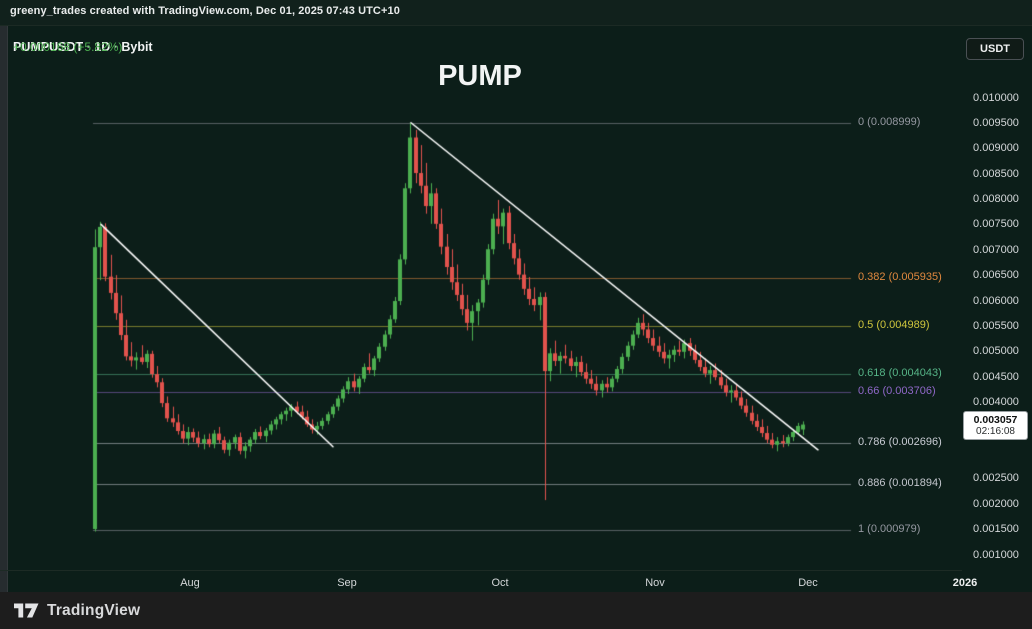 The width and height of the screenshot is (1032, 629). Describe the element at coordinates (4, 309) in the screenshot. I see `left-toolbar-strip` at that location.